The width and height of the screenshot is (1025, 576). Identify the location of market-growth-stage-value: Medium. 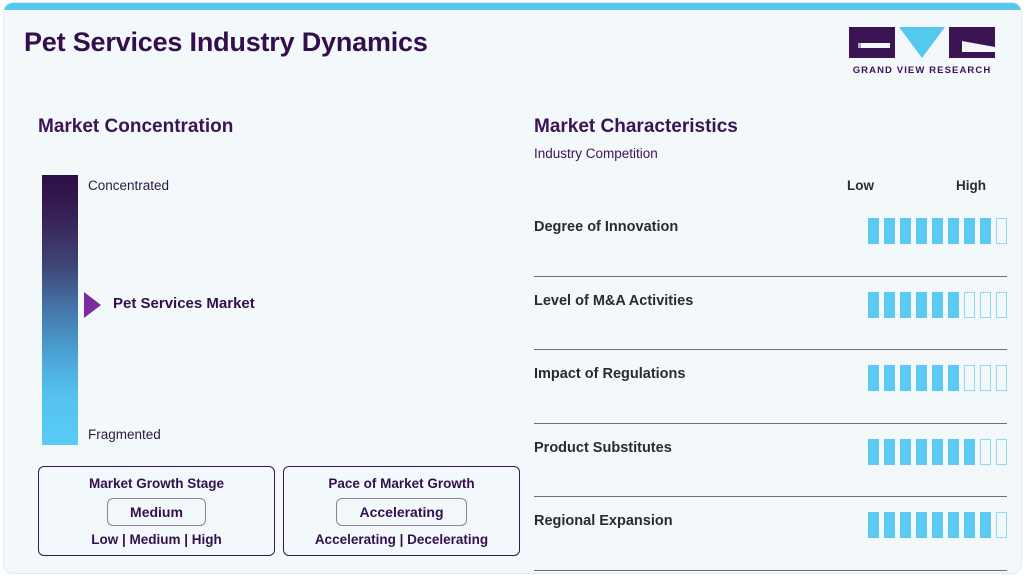
(156, 512).